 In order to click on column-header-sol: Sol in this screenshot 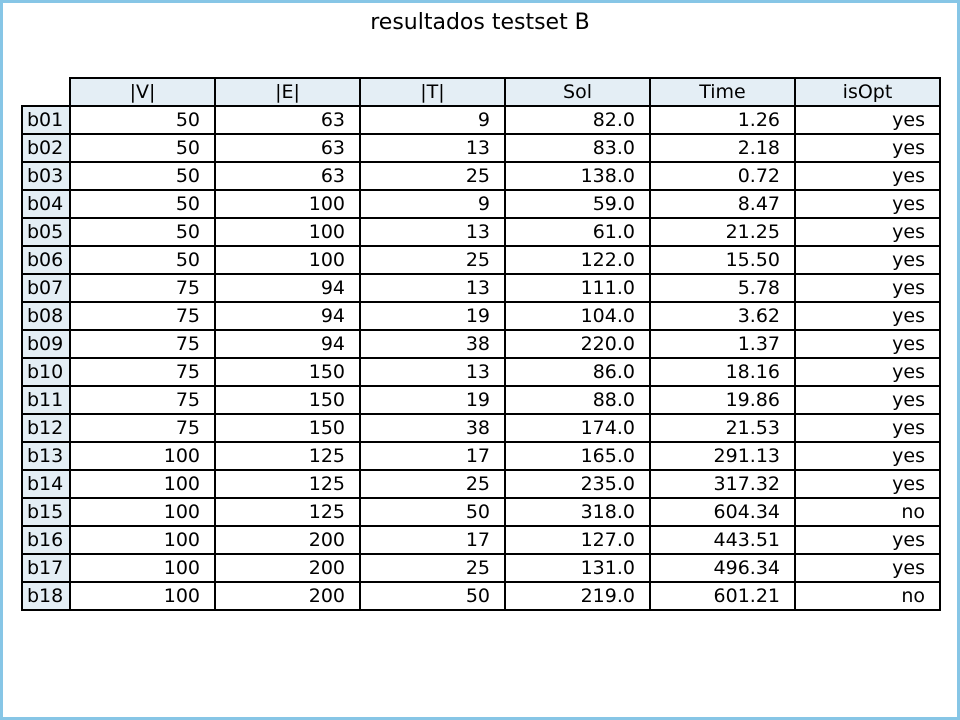, I will do `click(577, 92)`.